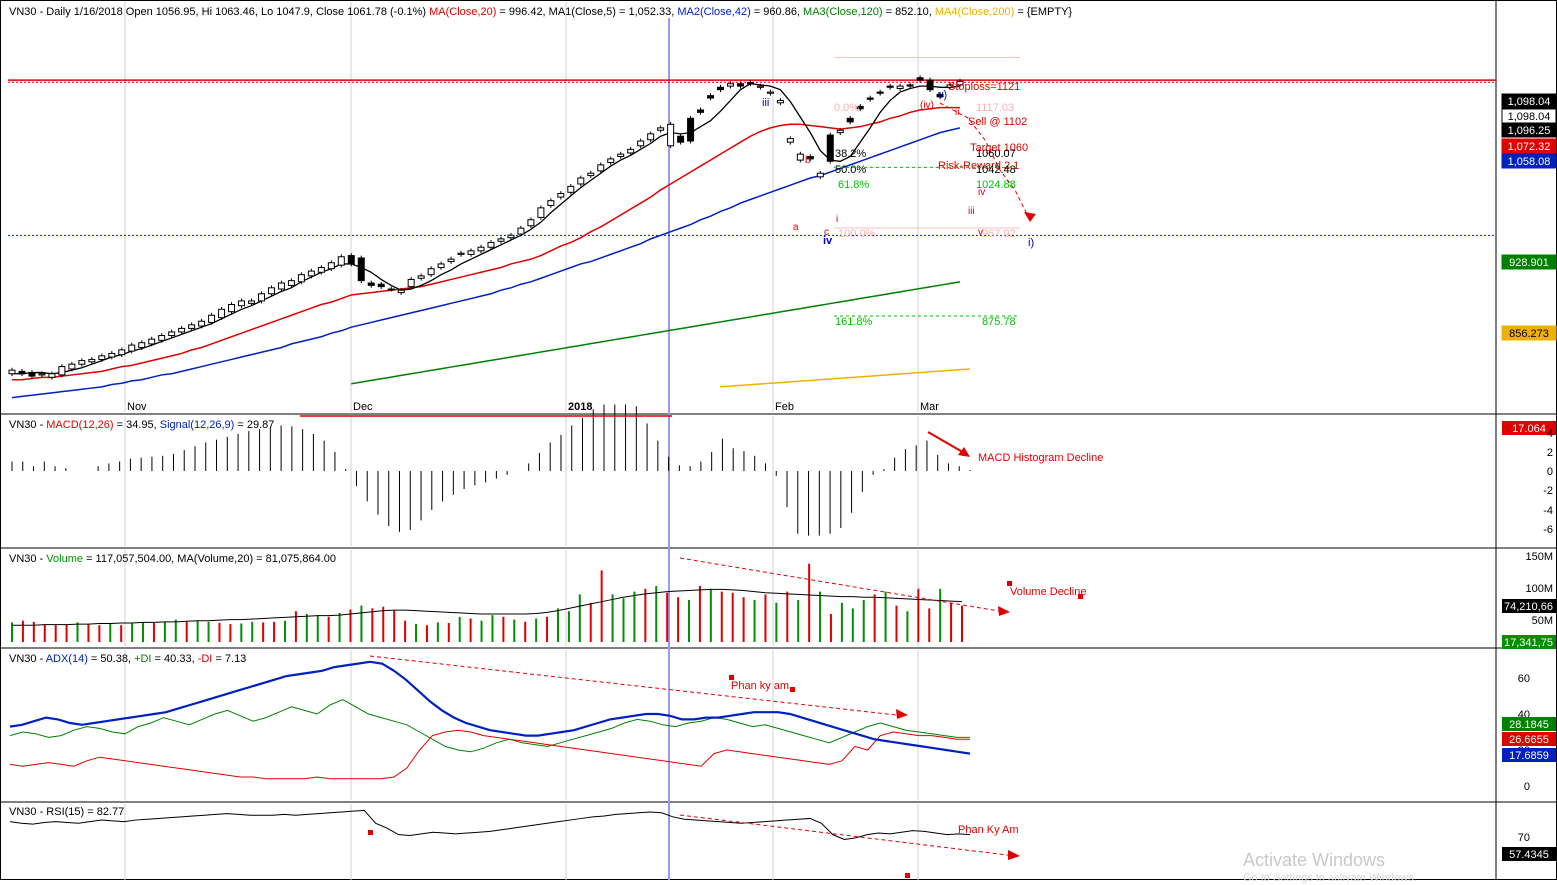  What do you see at coordinates (846, 108) in the screenshot?
I see `fib-0: 0.0%` at bounding box center [846, 108].